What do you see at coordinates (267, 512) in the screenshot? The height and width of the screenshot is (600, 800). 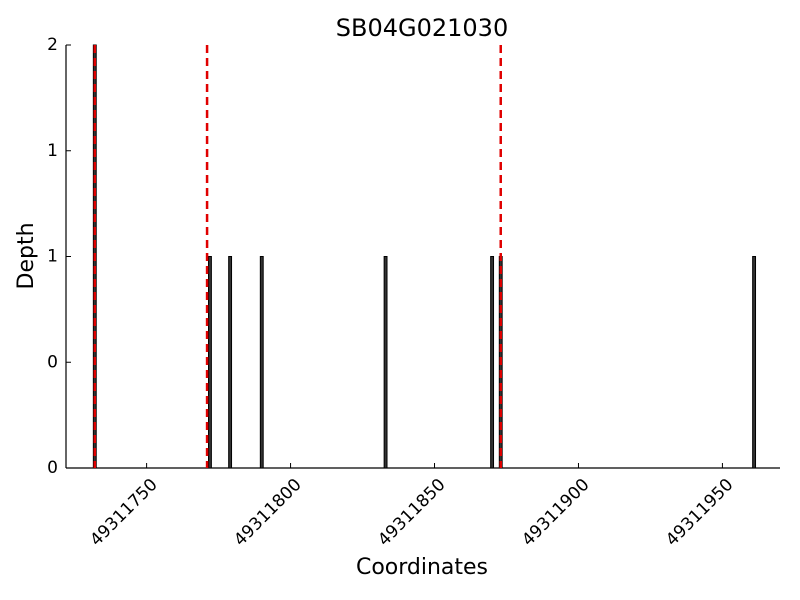 I see `x-tick-label: 49311800` at bounding box center [267, 512].